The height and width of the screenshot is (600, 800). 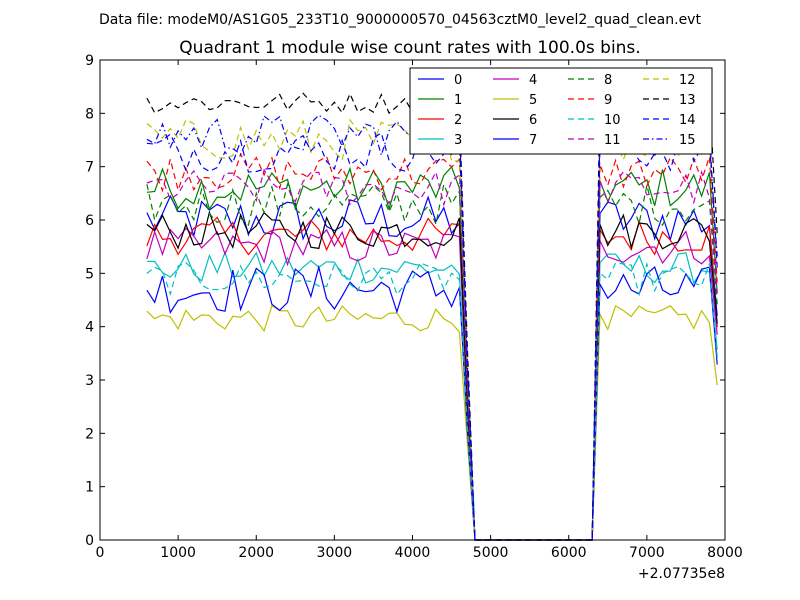 What do you see at coordinates (687, 120) in the screenshot?
I see `legend-label-14: 14` at bounding box center [687, 120].